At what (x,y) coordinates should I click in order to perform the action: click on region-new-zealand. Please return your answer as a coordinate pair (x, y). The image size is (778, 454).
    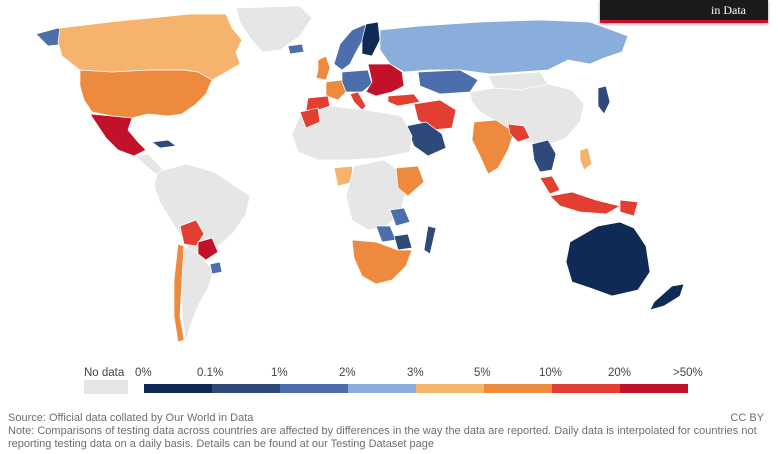
    Looking at the image, I should click on (667, 297).